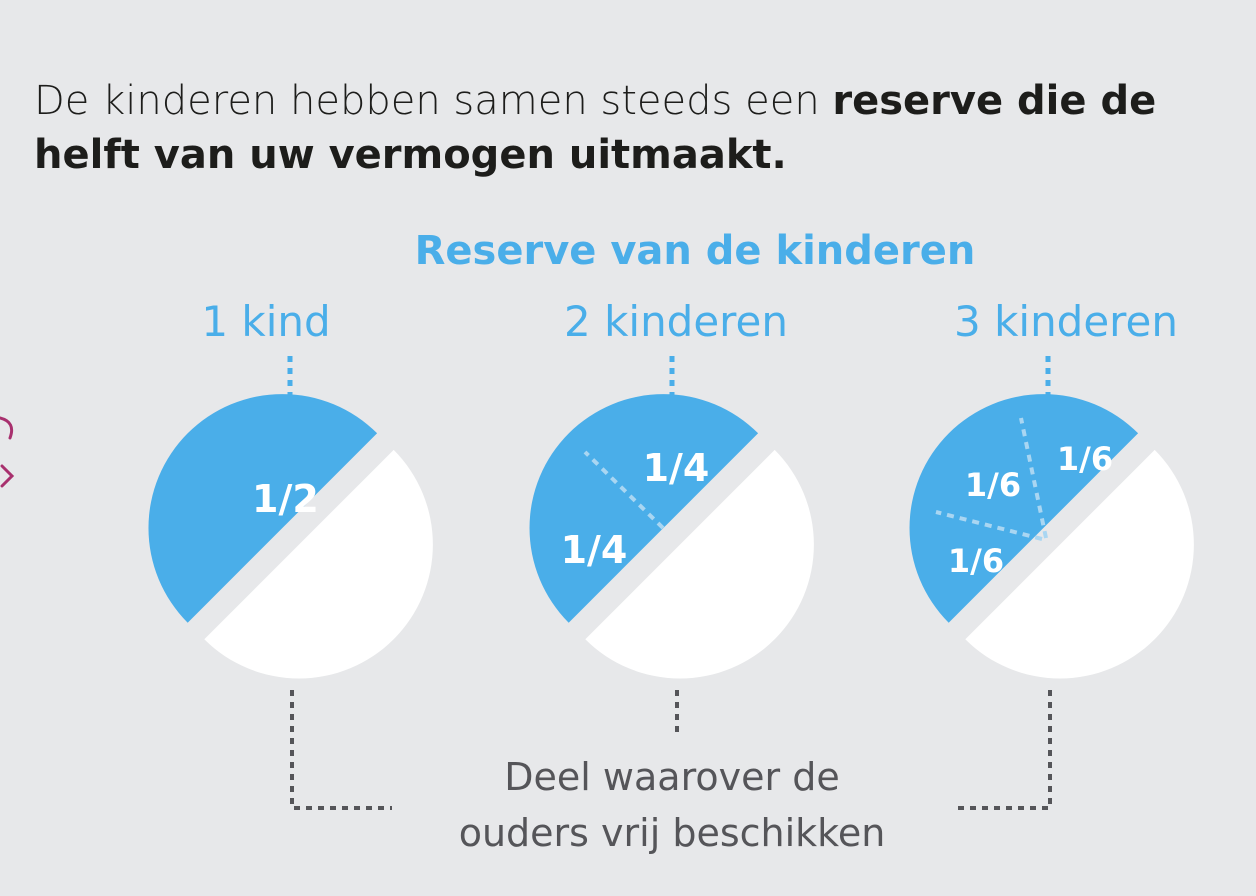 This screenshot has width=1256, height=896. Describe the element at coordinates (1024, 508) in the screenshot. I see `pie-3-reserve` at that location.